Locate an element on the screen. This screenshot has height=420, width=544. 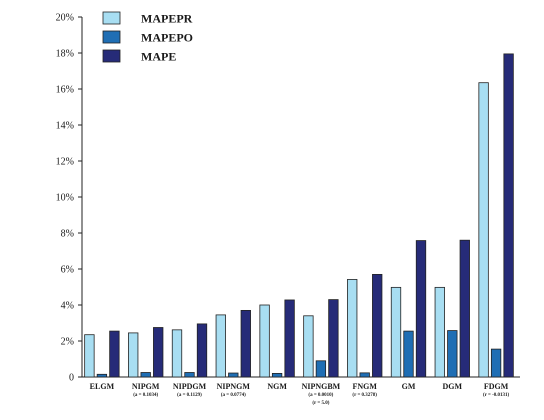
bar-mapepr-ngm is located at coordinates (264, 341).